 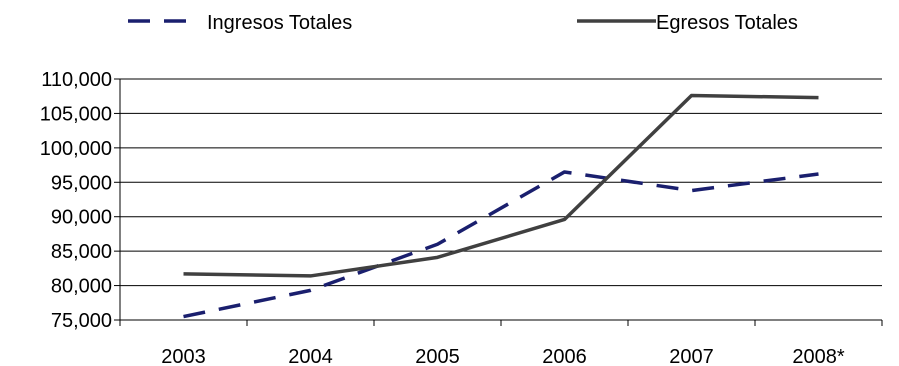 What do you see at coordinates (76, 80) in the screenshot?
I see `y-tick-label: 110,000` at bounding box center [76, 80].